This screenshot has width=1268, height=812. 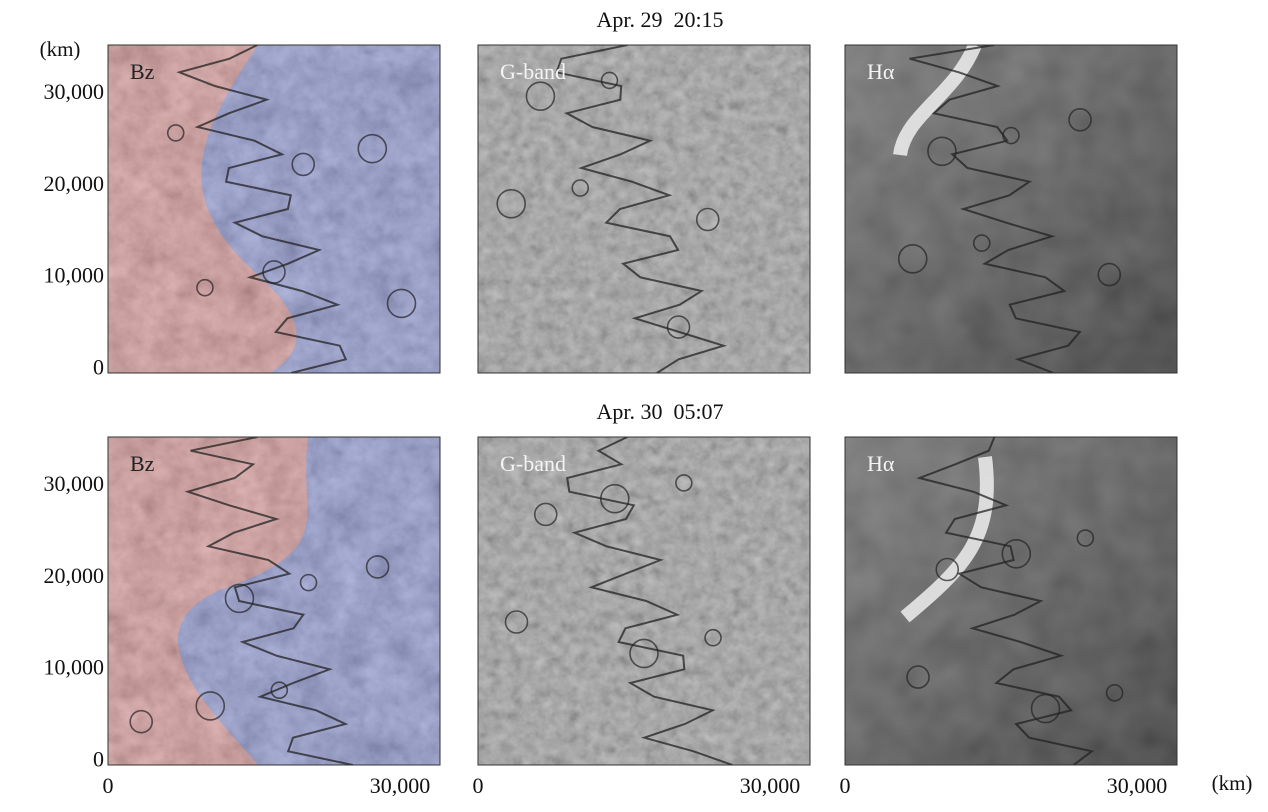 I want to click on y-unit: (km), so click(x=60, y=49).